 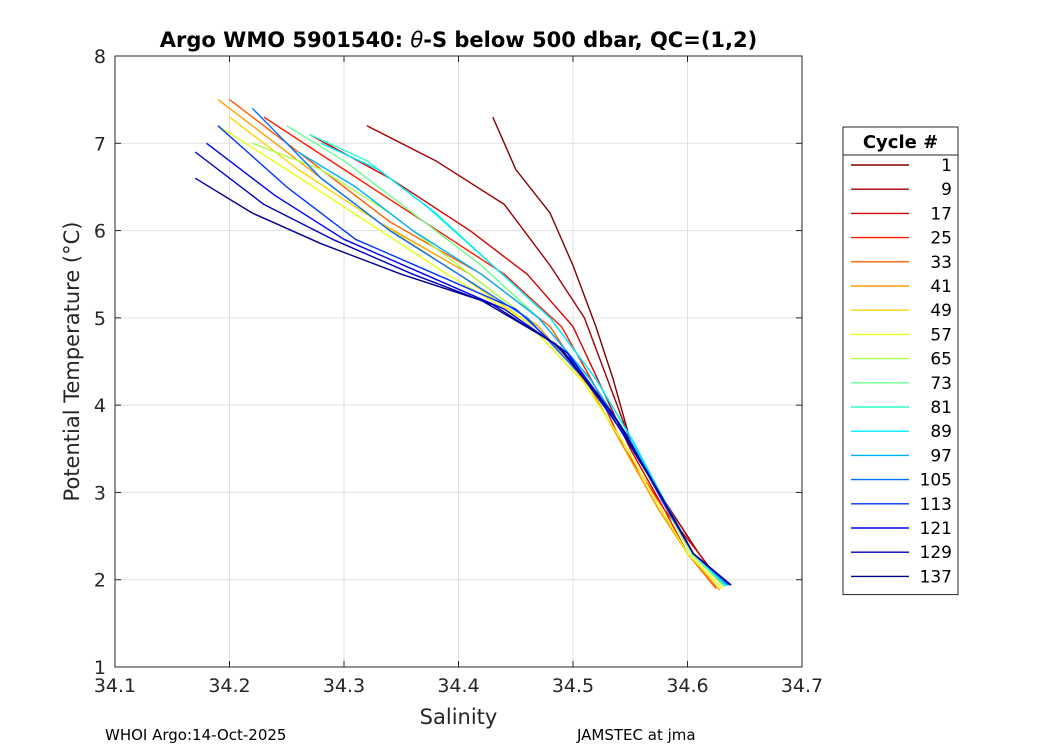 What do you see at coordinates (941, 335) in the screenshot?
I see `legend-label-57: 57` at bounding box center [941, 335].